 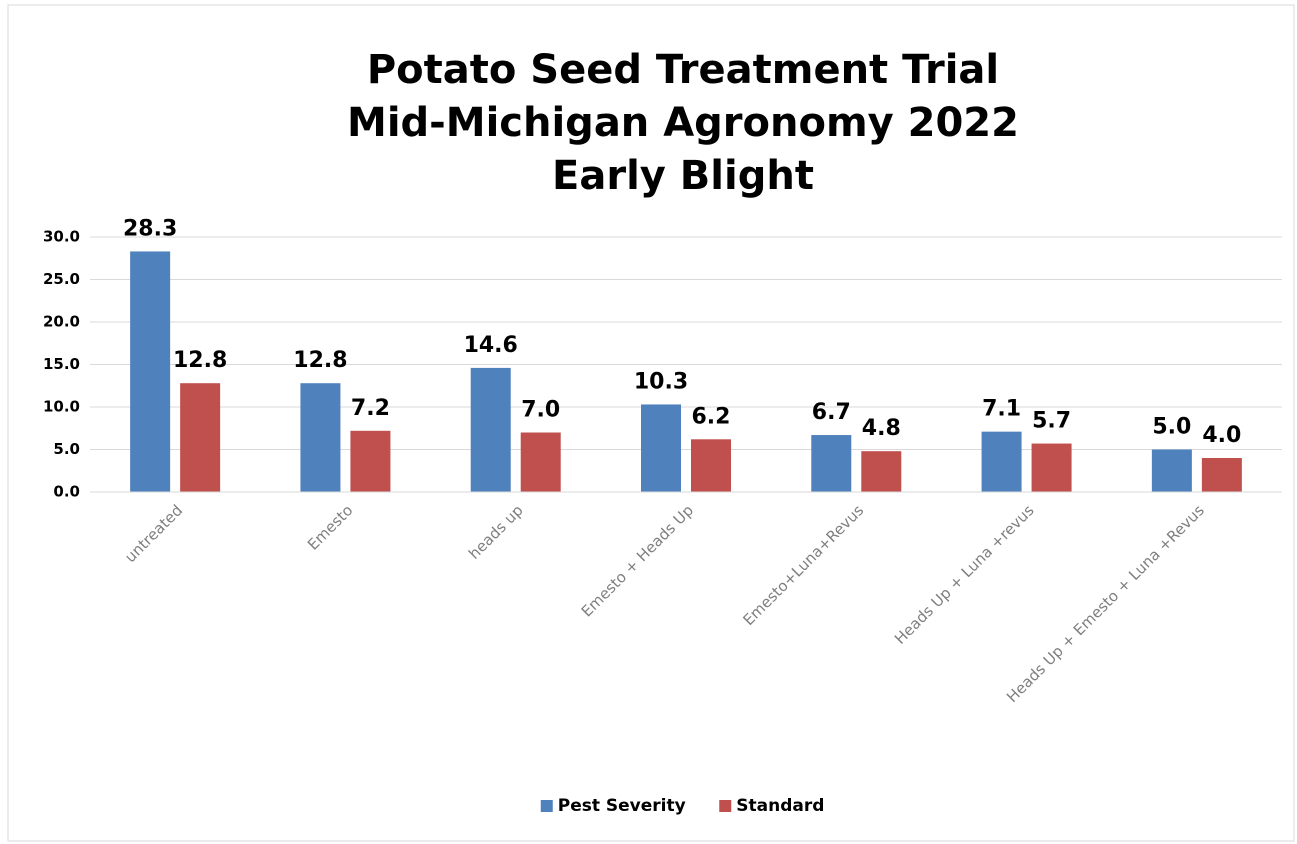 I want to click on legend-label: Pest Severity, so click(x=622, y=806).